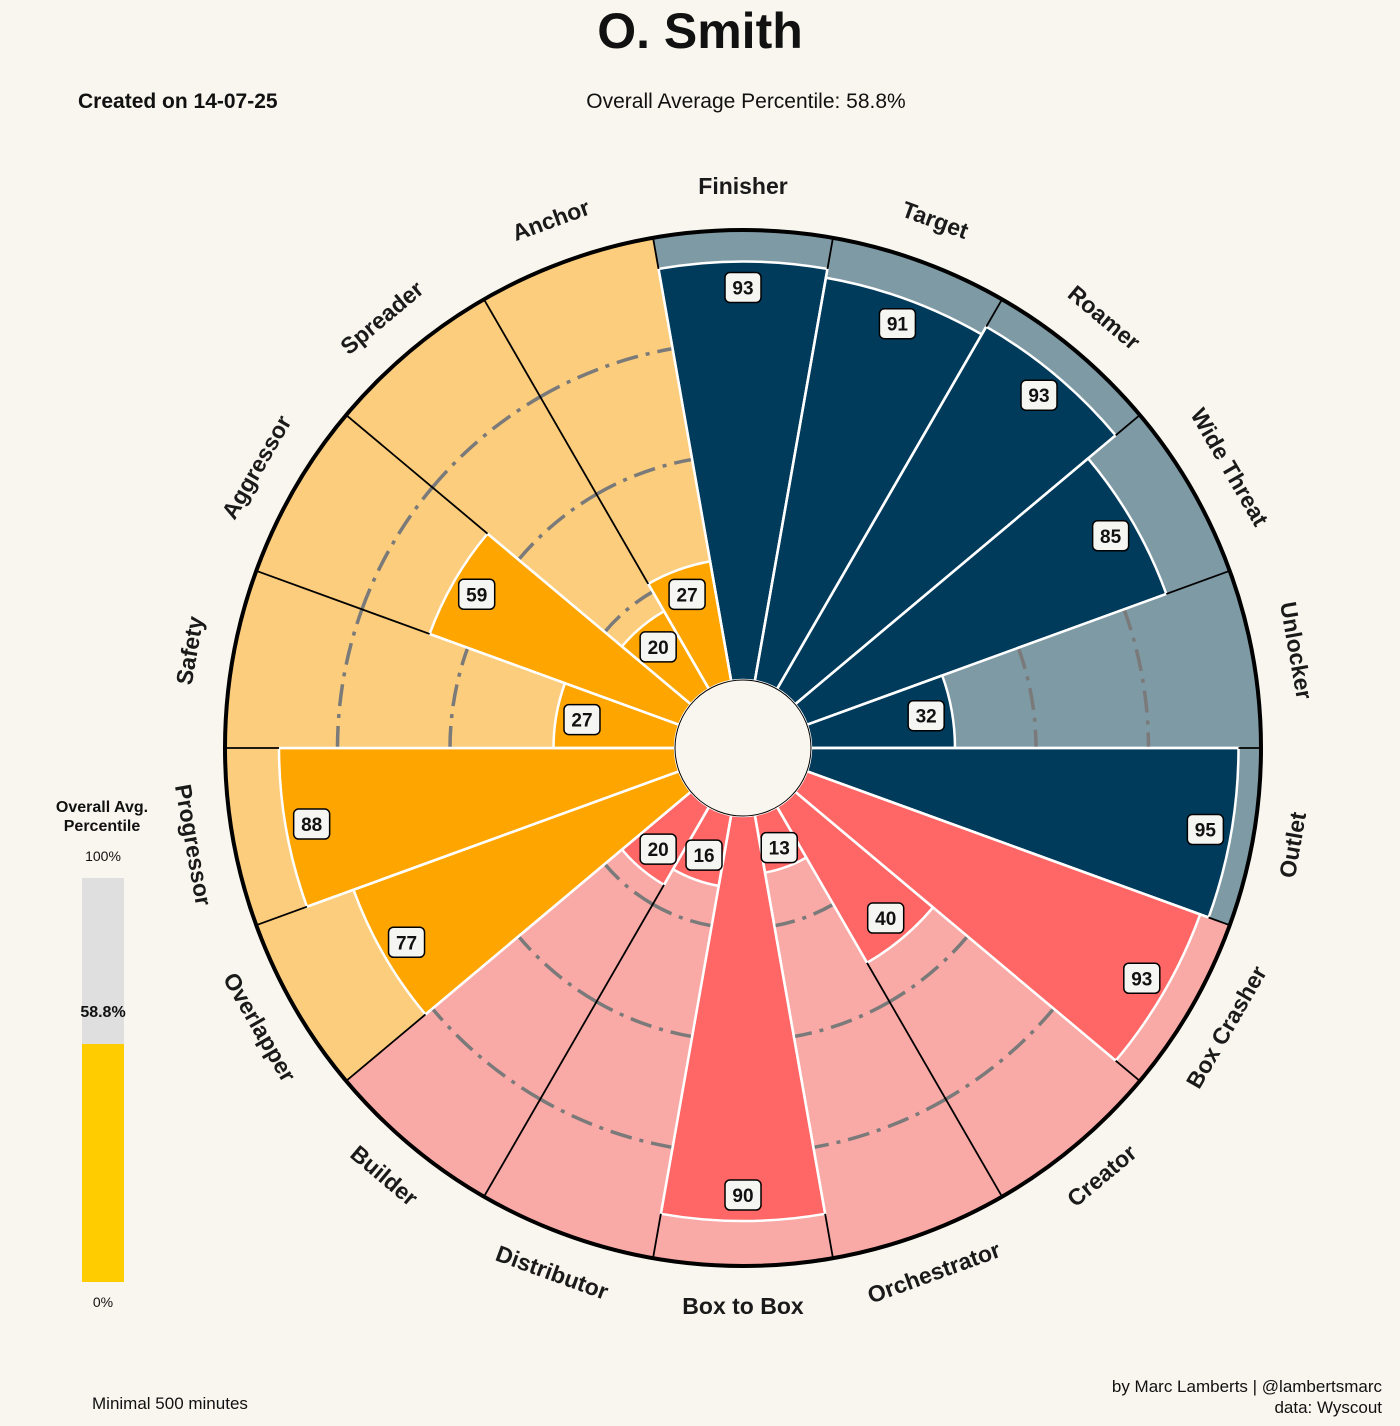  Describe the element at coordinates (1246, 1386) in the screenshot. I see `credit-author: by Marc Lamberts | @lambertsmarc` at that location.